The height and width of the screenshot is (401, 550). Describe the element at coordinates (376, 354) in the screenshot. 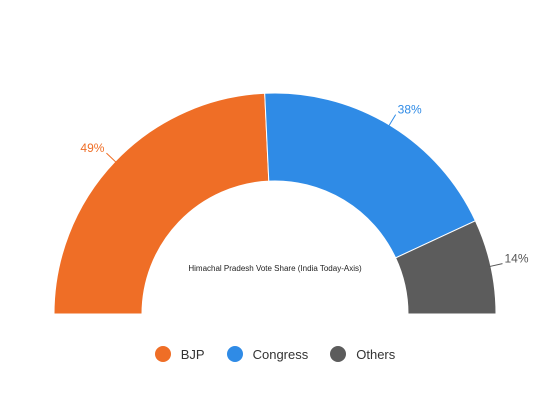

I see `legend-label-others: Others` at that location.